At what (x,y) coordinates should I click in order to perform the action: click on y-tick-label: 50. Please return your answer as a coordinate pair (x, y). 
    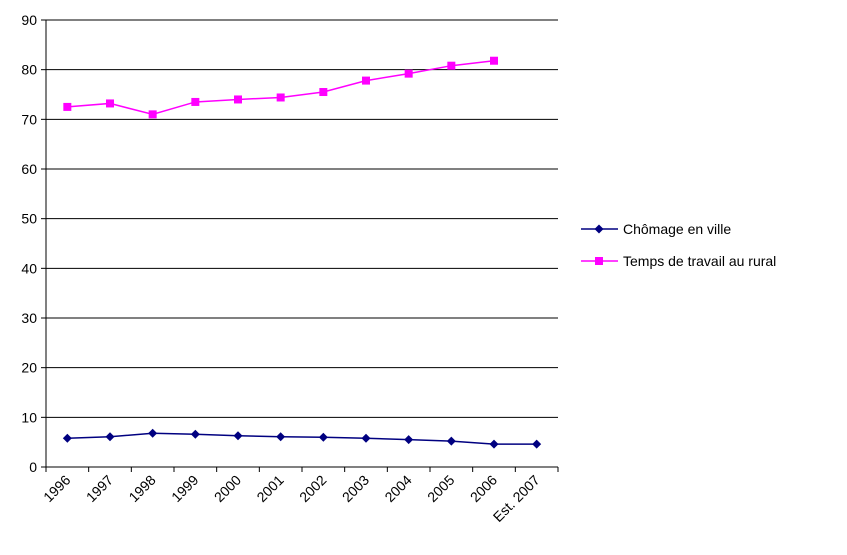
    Looking at the image, I should click on (29, 219).